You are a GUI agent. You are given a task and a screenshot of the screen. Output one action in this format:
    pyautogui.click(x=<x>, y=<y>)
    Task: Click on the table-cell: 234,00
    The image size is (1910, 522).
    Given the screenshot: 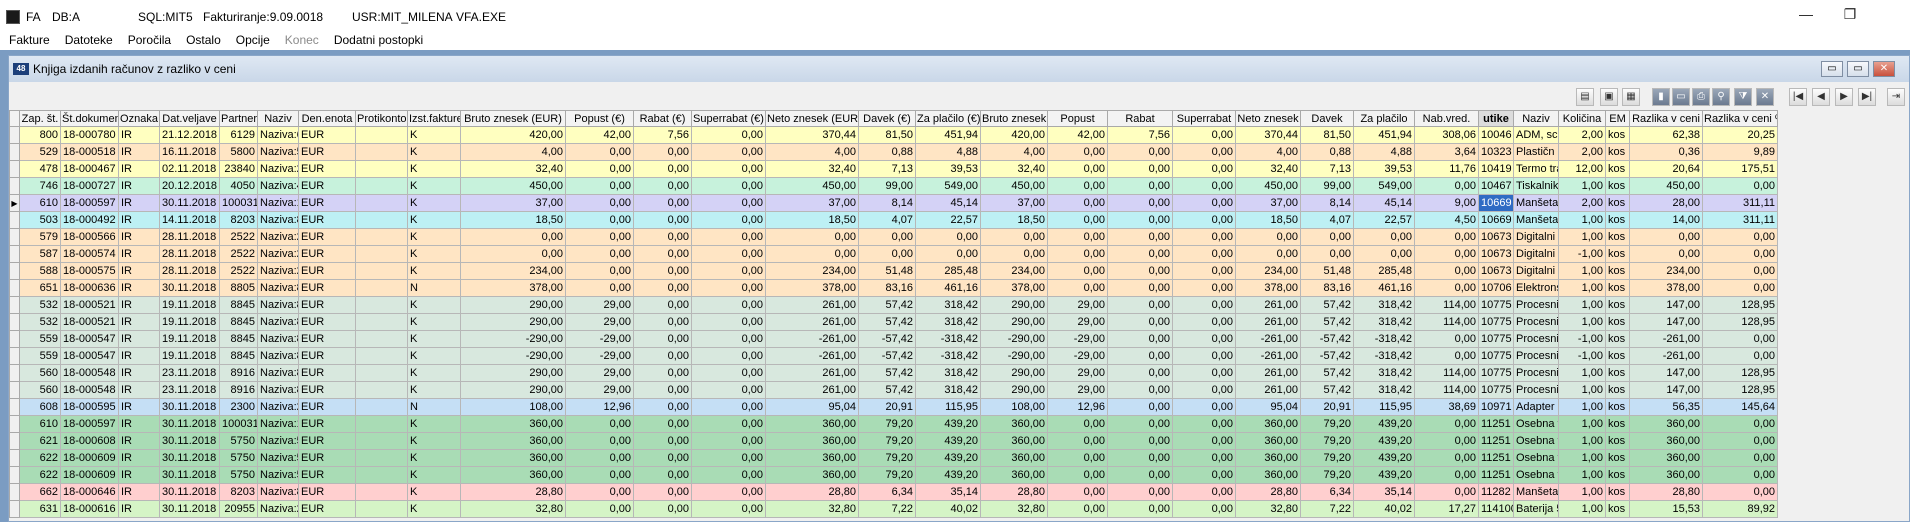 What is the action you would take?
    pyautogui.click(x=1268, y=271)
    